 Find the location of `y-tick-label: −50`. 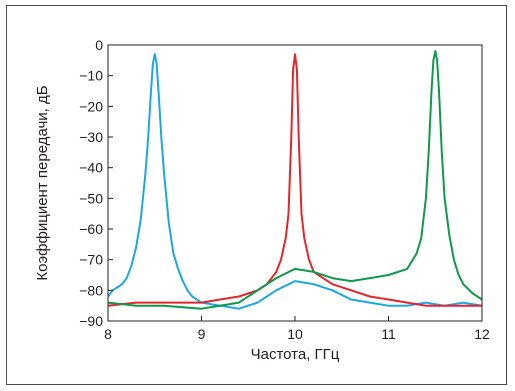

y-tick-label: −50 is located at coordinates (91, 198).